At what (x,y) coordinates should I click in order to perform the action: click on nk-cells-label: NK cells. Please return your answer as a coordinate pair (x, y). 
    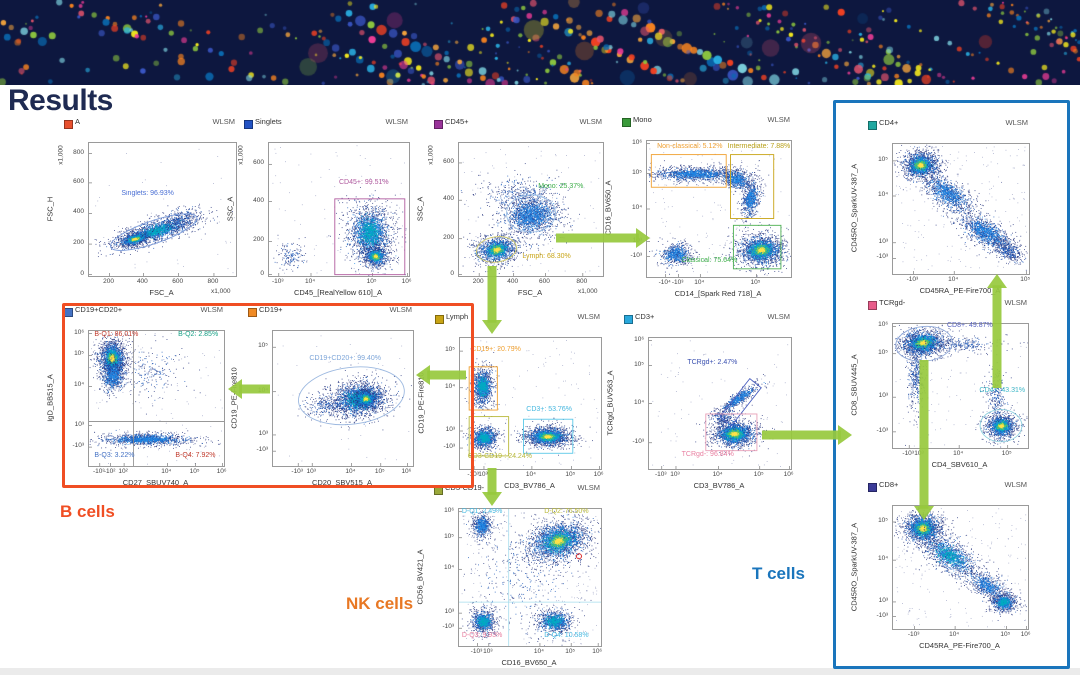
    Looking at the image, I should click on (380, 603).